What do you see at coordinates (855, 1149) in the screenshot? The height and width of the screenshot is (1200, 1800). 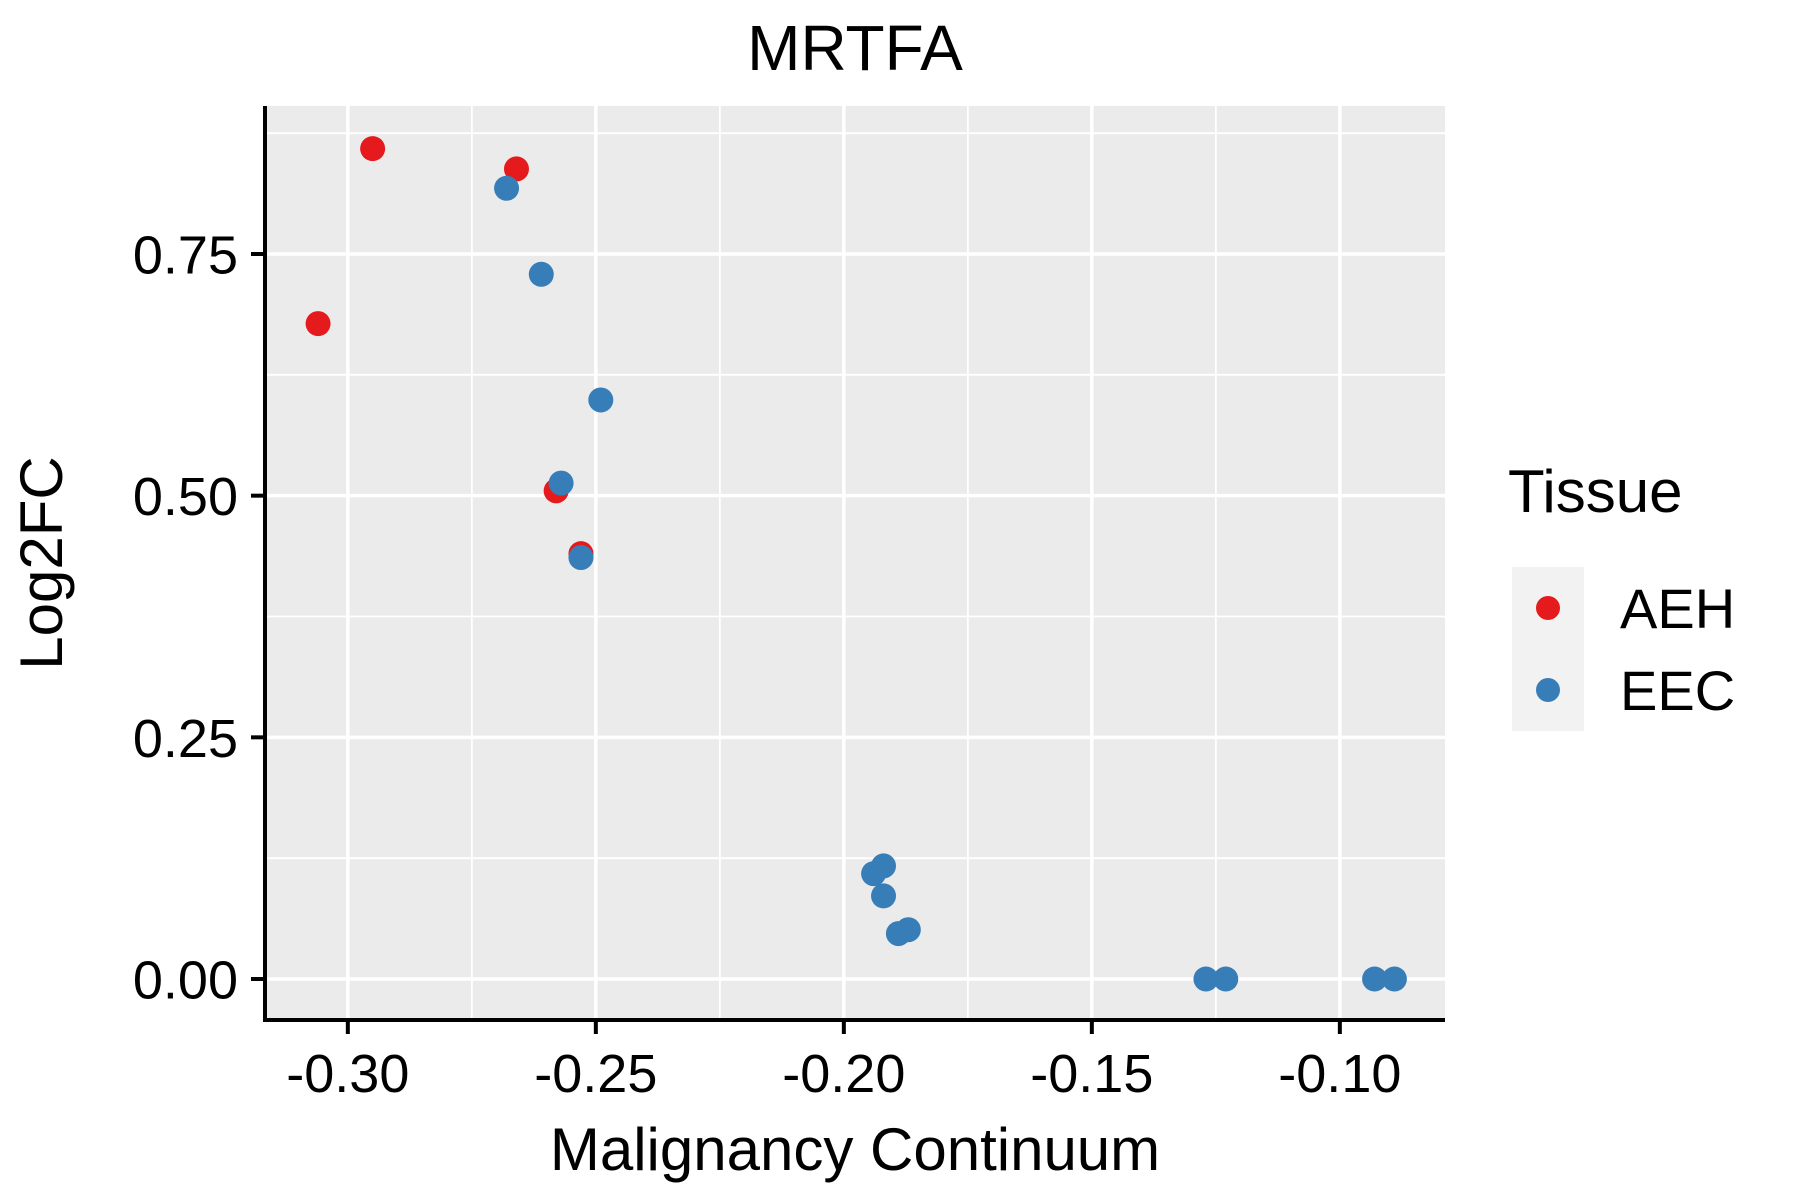 I see `x-axis-label: Malignancy Continuum` at bounding box center [855, 1149].